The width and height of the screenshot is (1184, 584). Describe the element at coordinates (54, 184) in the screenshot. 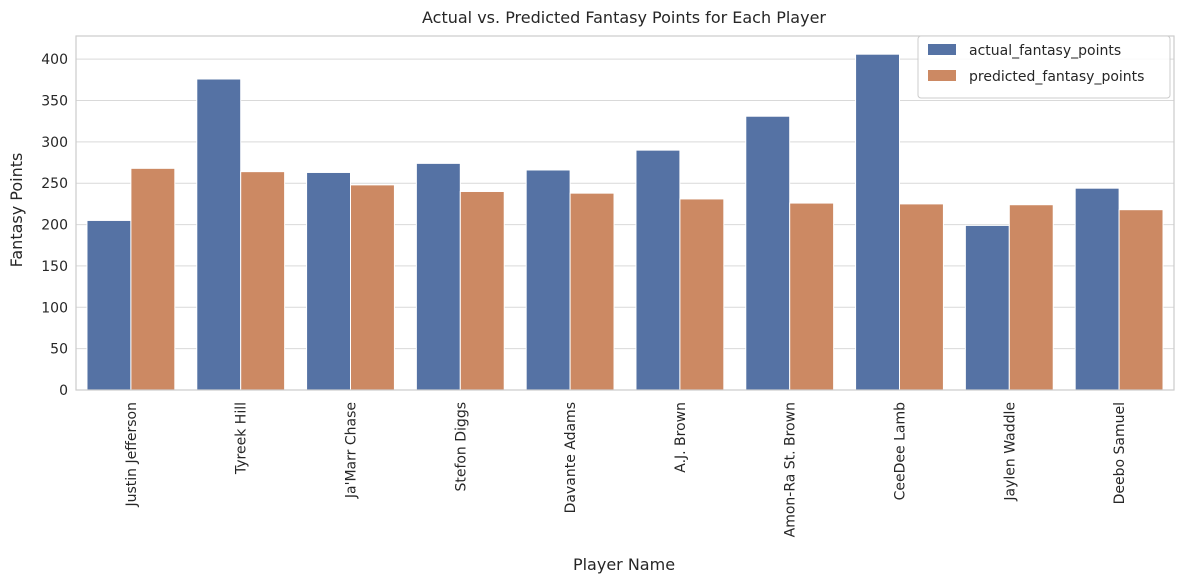

I see `y-tick-label: 250` at that location.